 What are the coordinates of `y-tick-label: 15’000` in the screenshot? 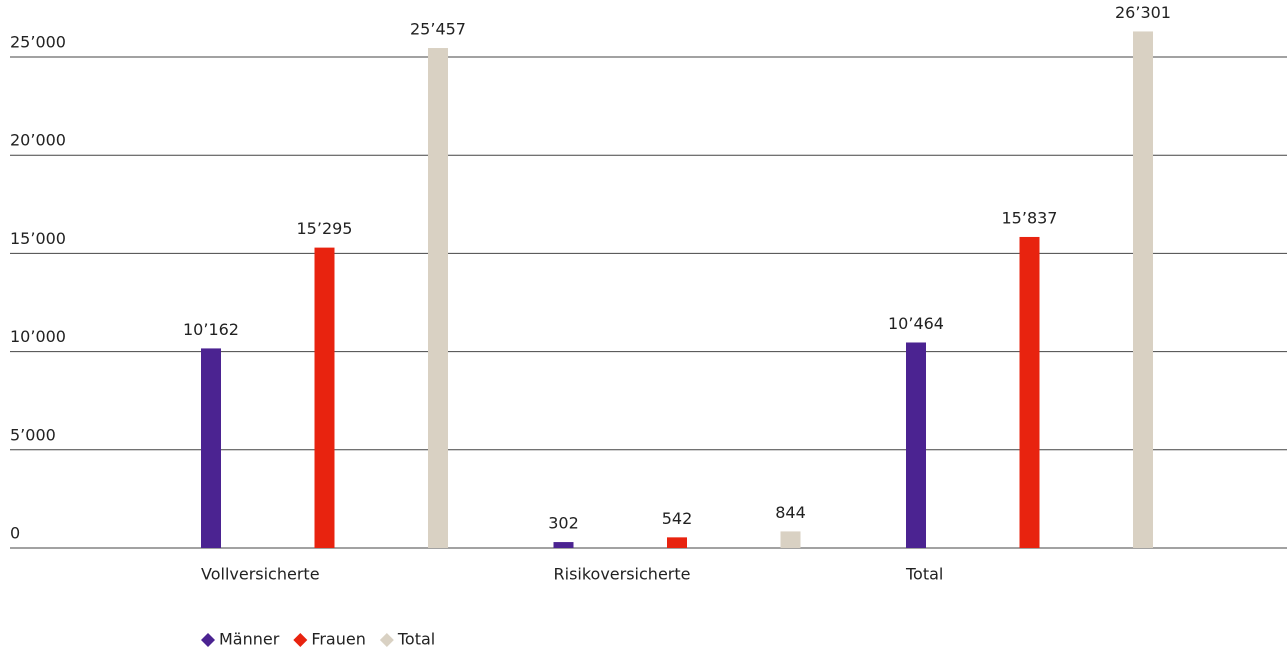 It's located at (38, 238).